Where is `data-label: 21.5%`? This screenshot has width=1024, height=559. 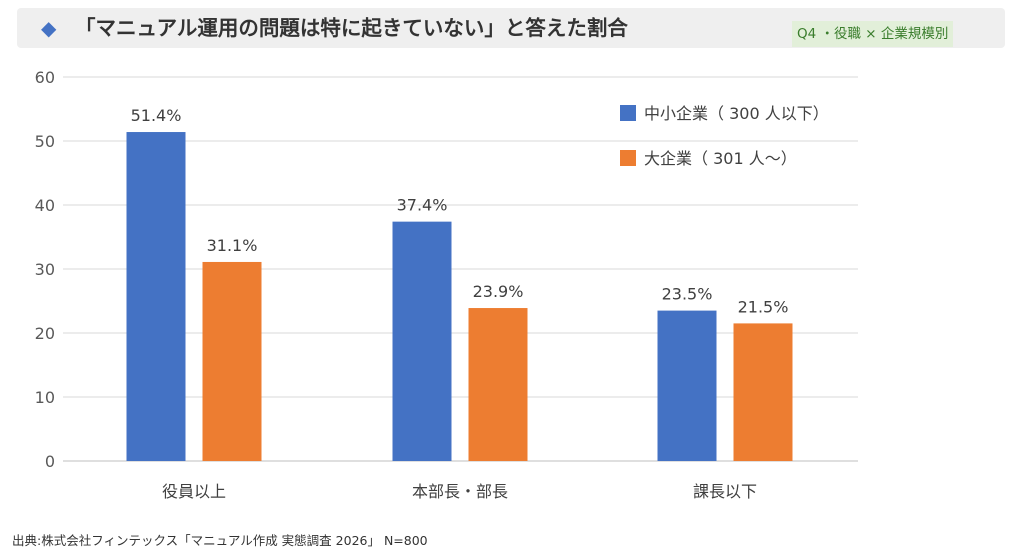
data-label: 21.5% is located at coordinates (763, 306).